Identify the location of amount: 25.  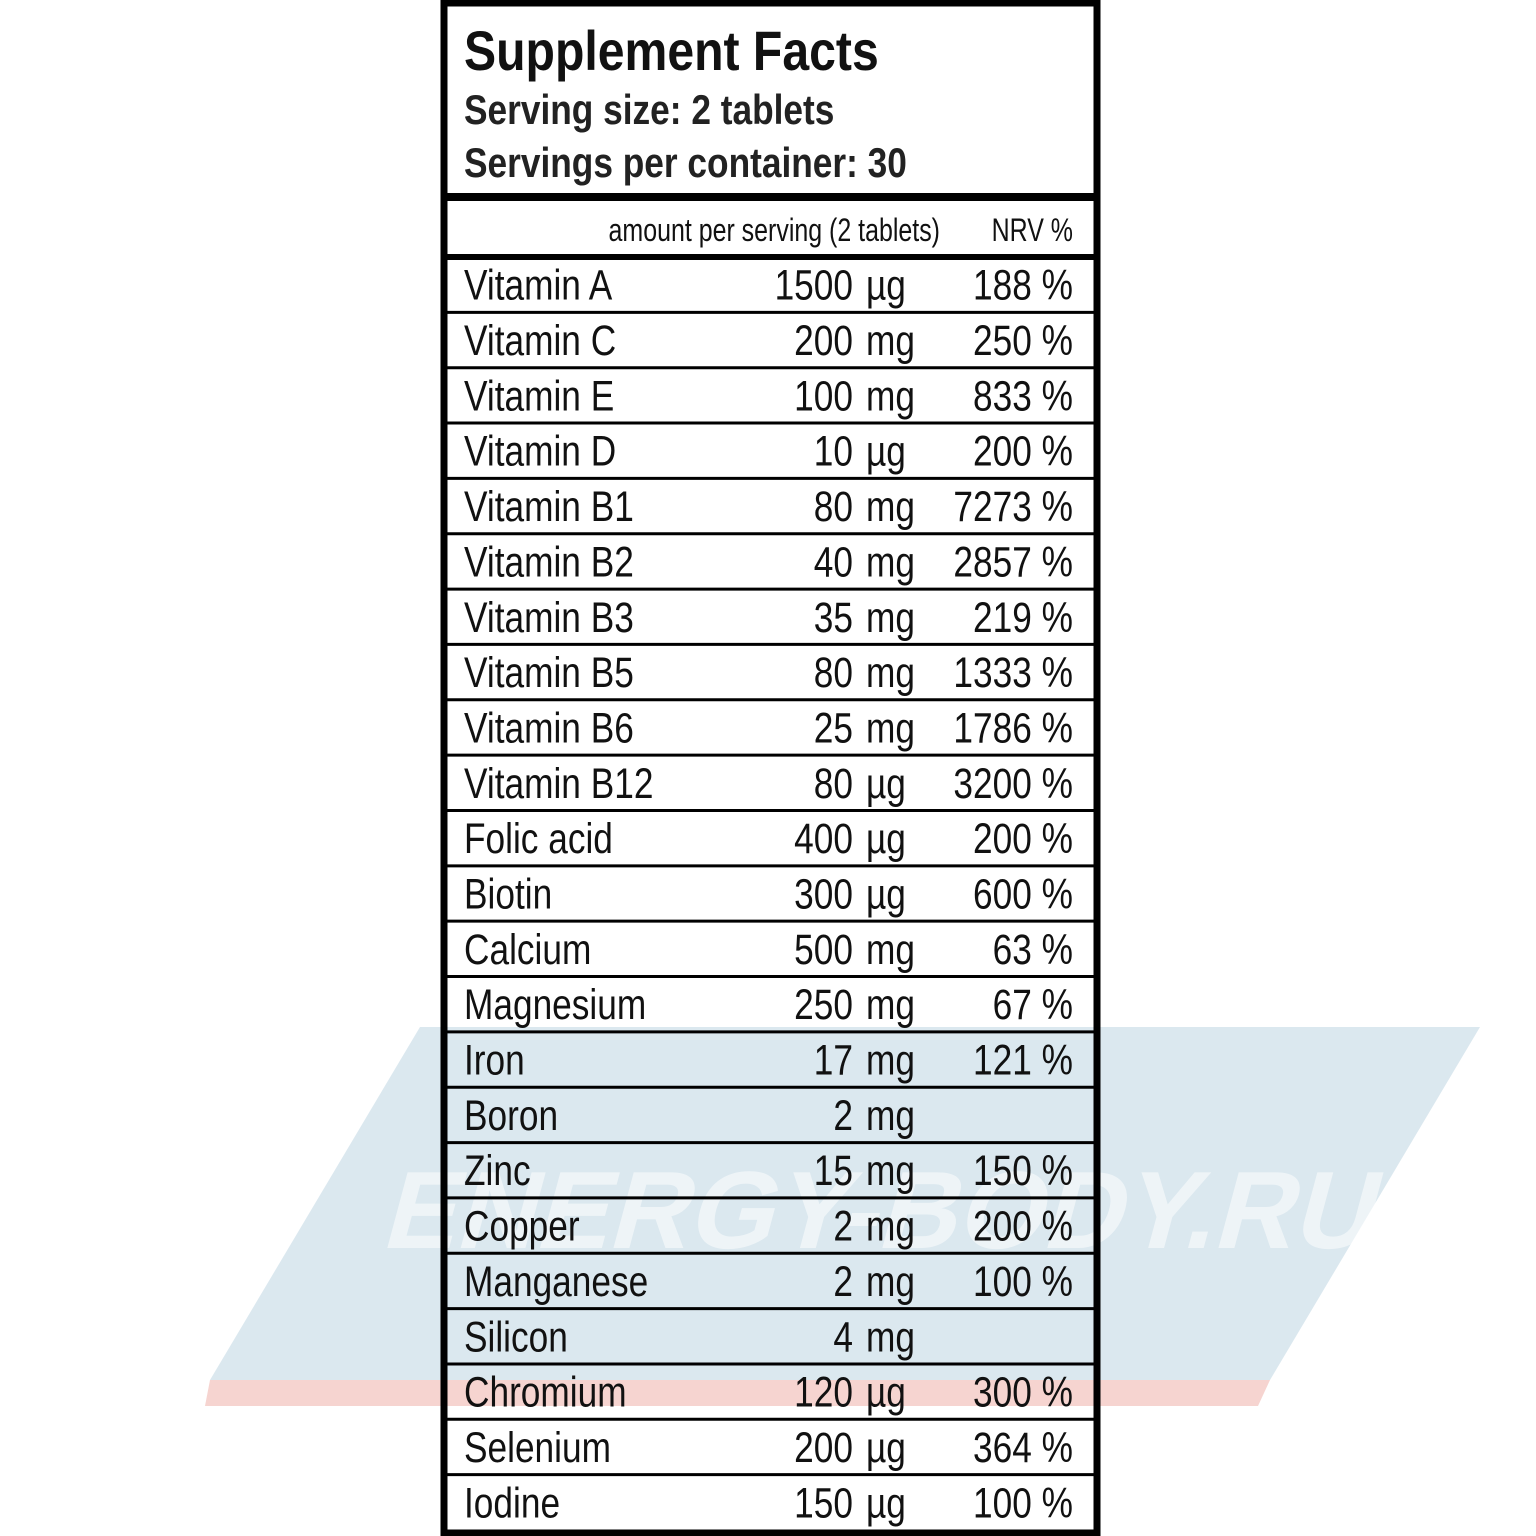
(833, 728).